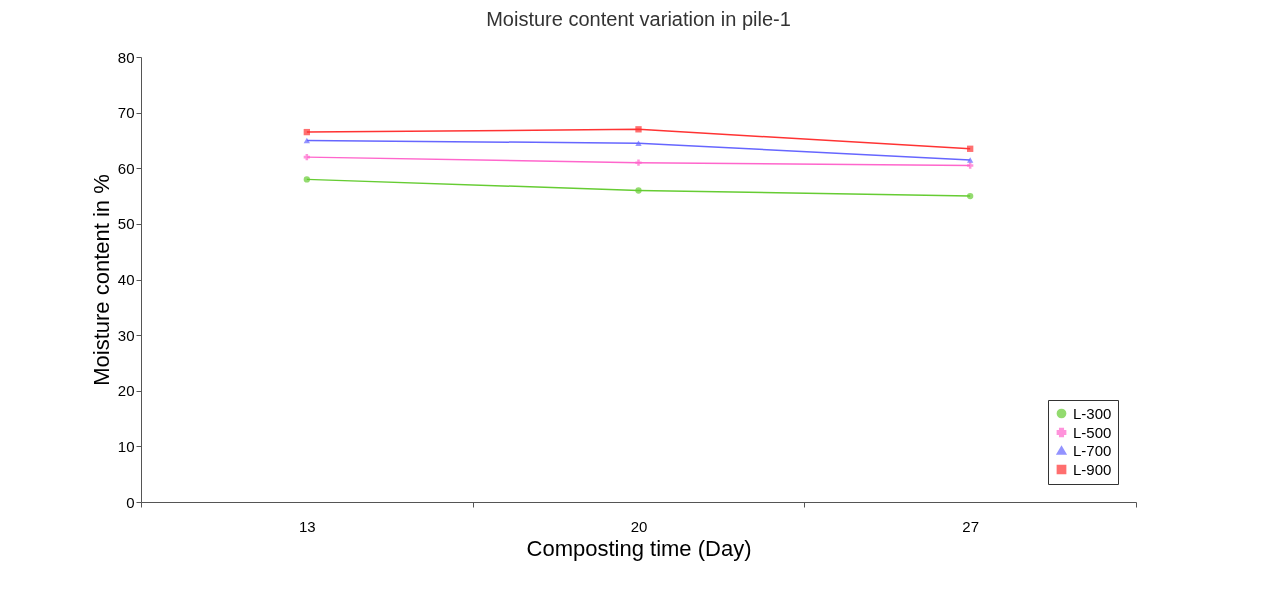 This screenshot has width=1266, height=615. Describe the element at coordinates (126, 279) in the screenshot. I see `y-tick-label: 40` at that location.